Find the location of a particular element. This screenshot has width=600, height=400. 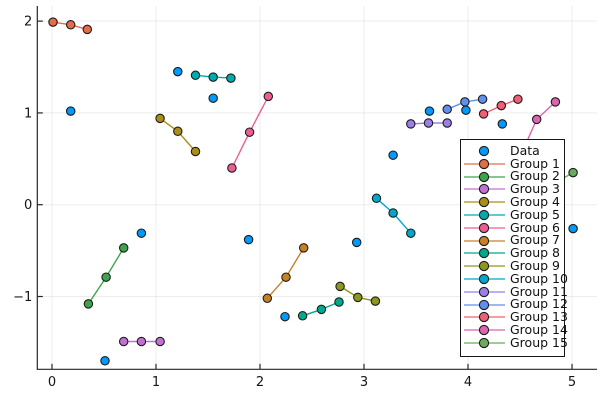

legend-item-group-7: Group 7 is located at coordinates (512, 240).